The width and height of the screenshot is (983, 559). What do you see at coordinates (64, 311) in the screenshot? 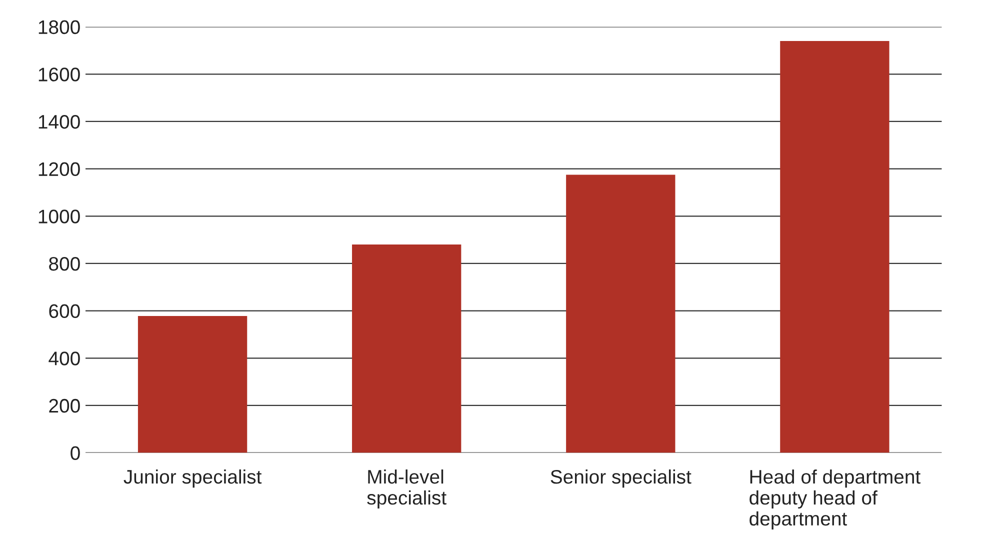
I see `y-tick-label: 600` at bounding box center [64, 311].